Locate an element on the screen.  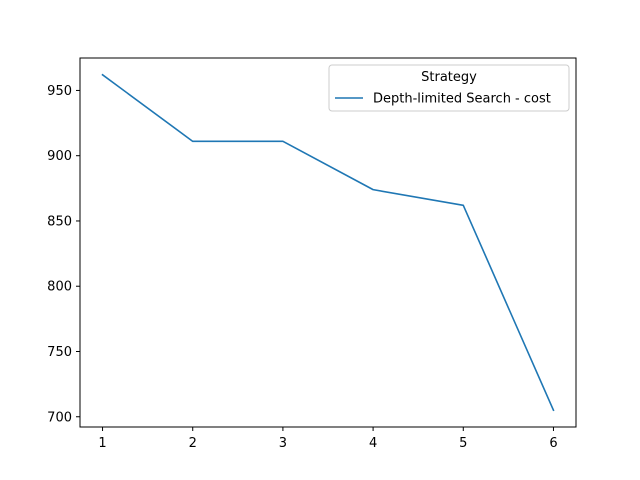
legend-entry-label: Depth-limited Search - cost is located at coordinates (462, 99).